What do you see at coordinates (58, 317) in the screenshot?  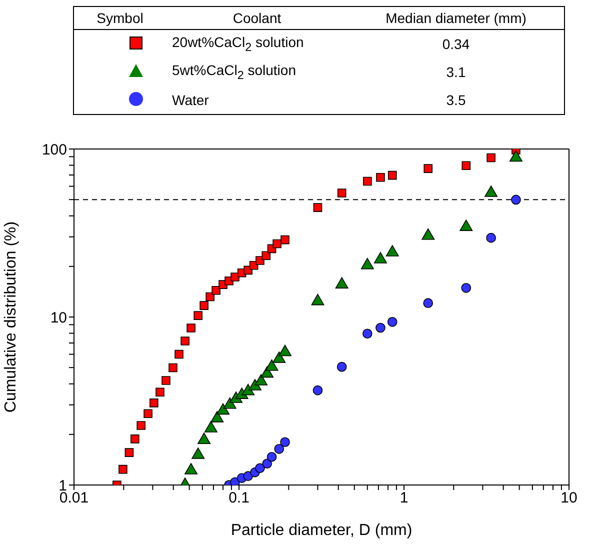 I see `y-tick-label: 10` at bounding box center [58, 317].